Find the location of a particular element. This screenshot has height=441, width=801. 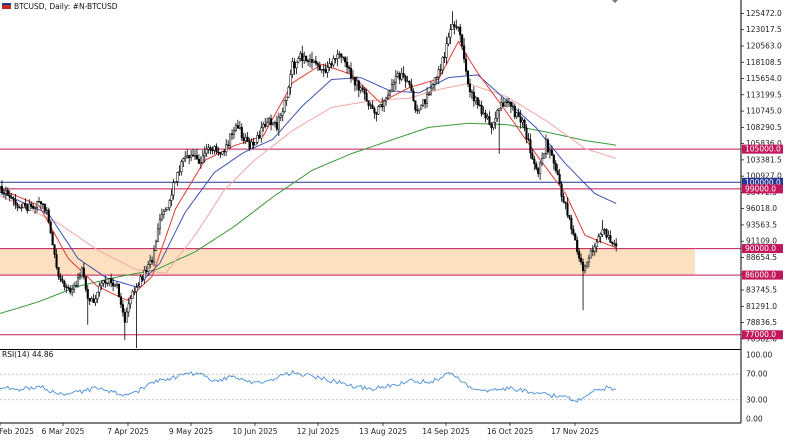

level-price-tag: 86000.0 is located at coordinates (762, 275).